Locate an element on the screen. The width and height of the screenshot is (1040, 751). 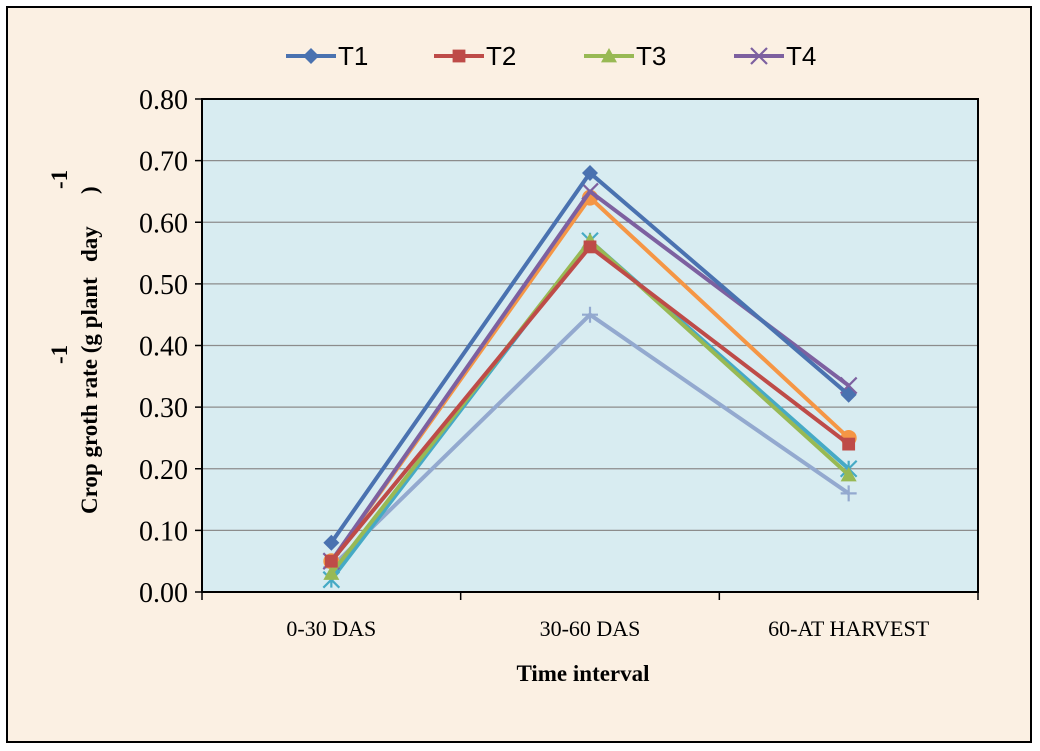
legend-item-t2: T2 is located at coordinates (475, 56).